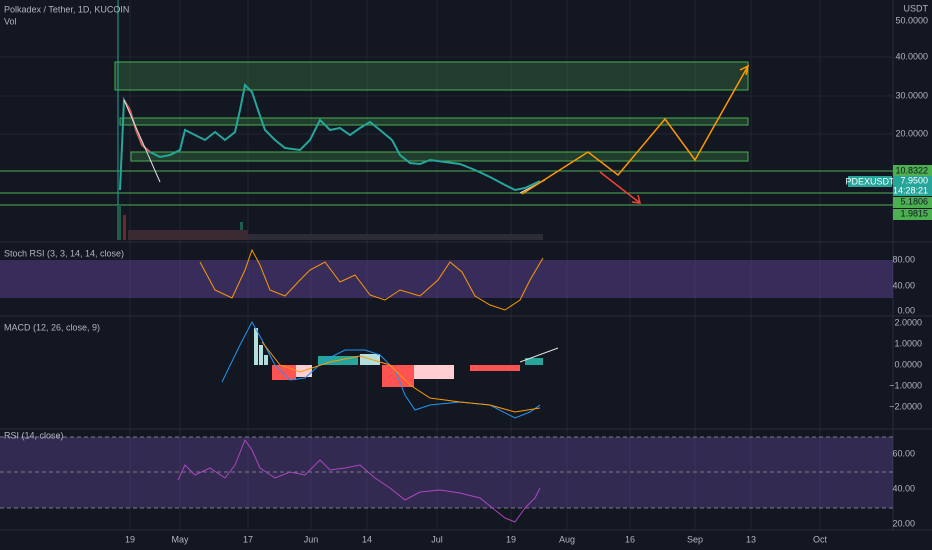 The width and height of the screenshot is (932, 550). Describe the element at coordinates (439, 156) in the screenshot. I see `support-zone` at that location.